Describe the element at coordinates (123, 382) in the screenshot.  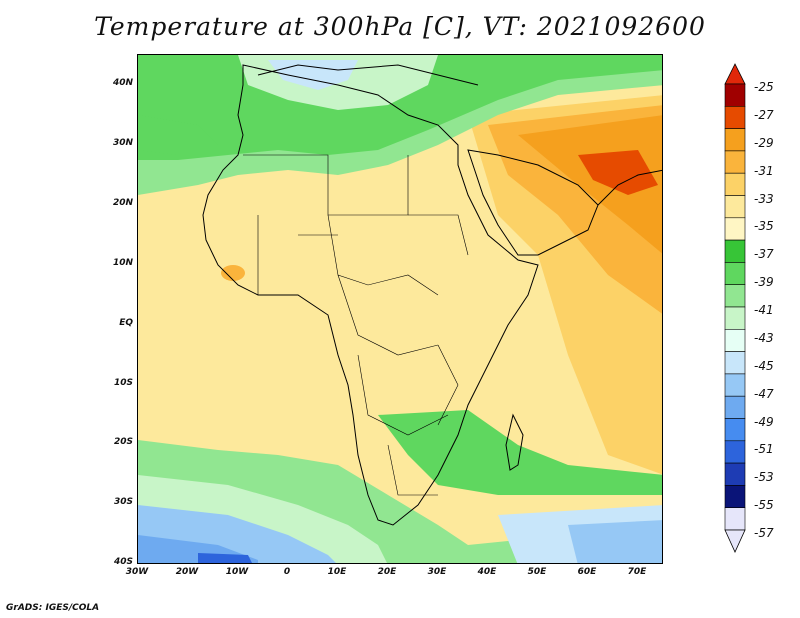
I see `lat-label-10s: 10S` at that location.